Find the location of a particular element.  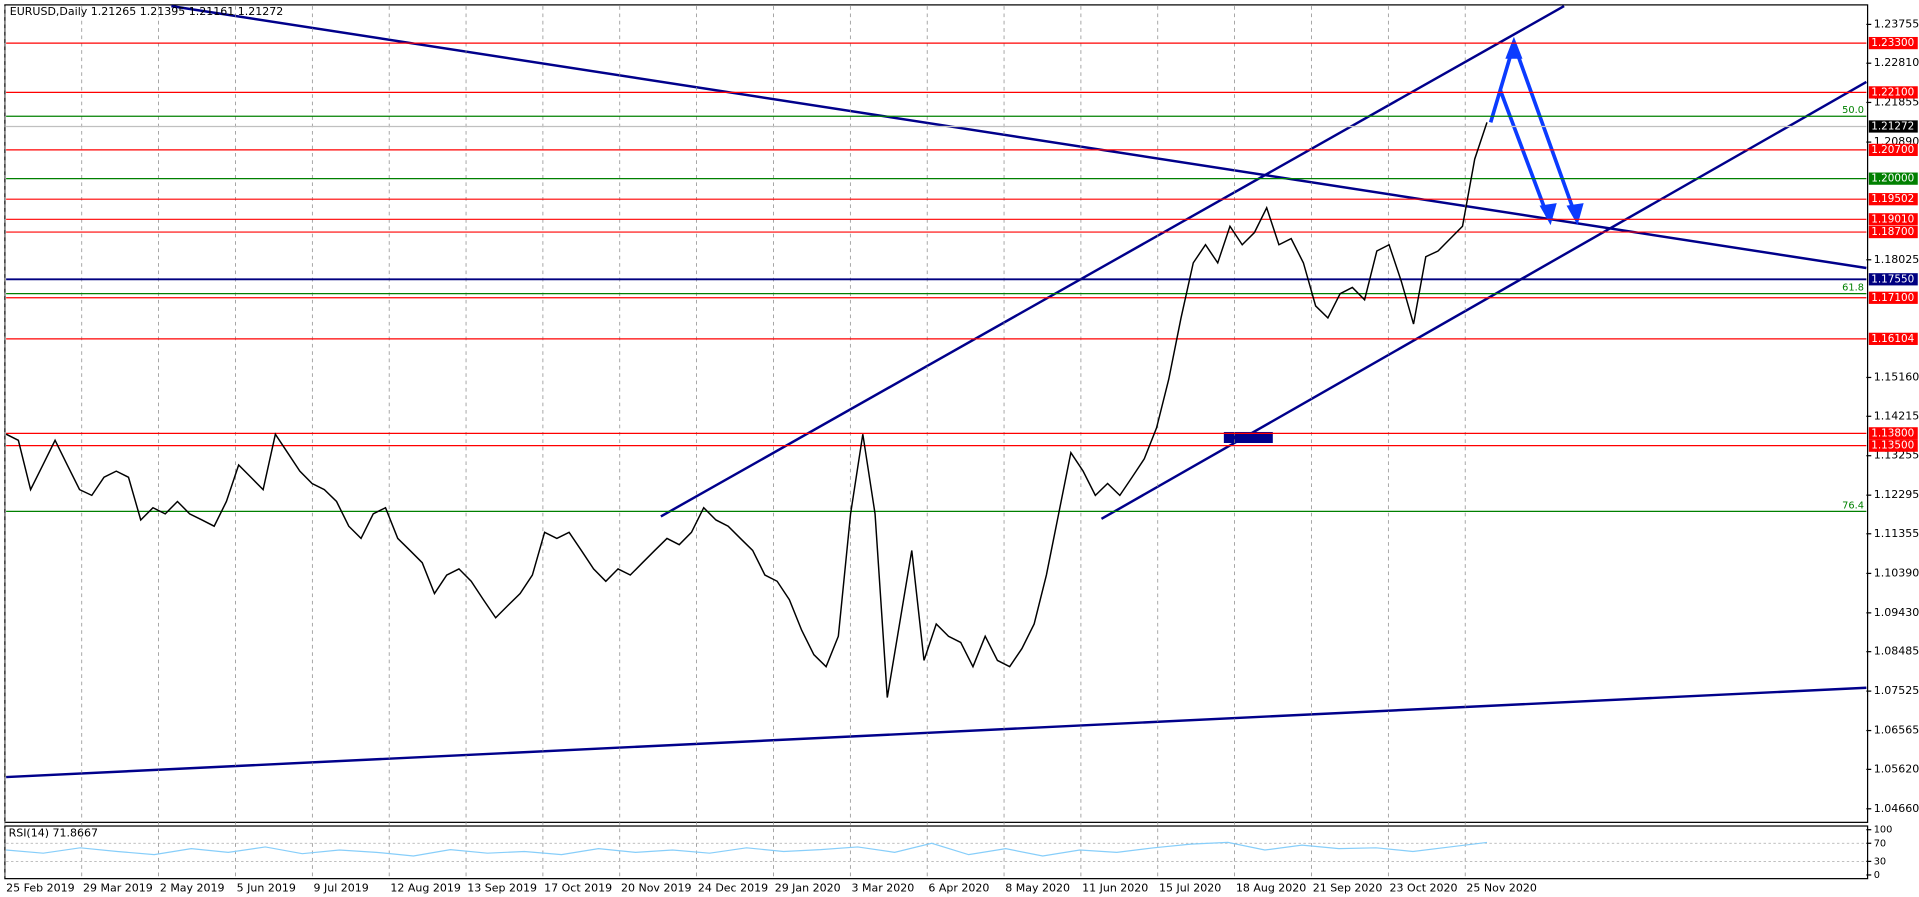

level-label: 1.16104 is located at coordinates (1892, 339).